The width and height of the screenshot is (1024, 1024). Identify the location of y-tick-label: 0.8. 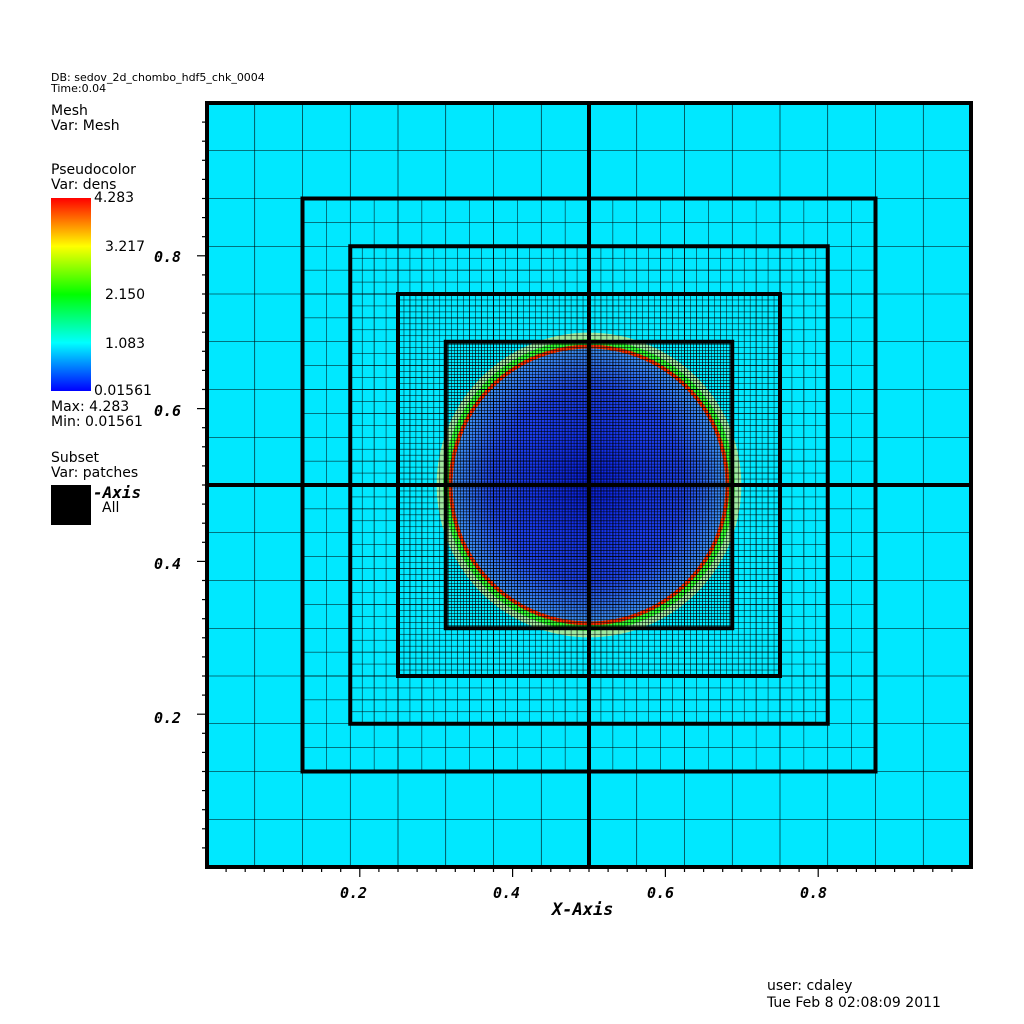
(168, 257).